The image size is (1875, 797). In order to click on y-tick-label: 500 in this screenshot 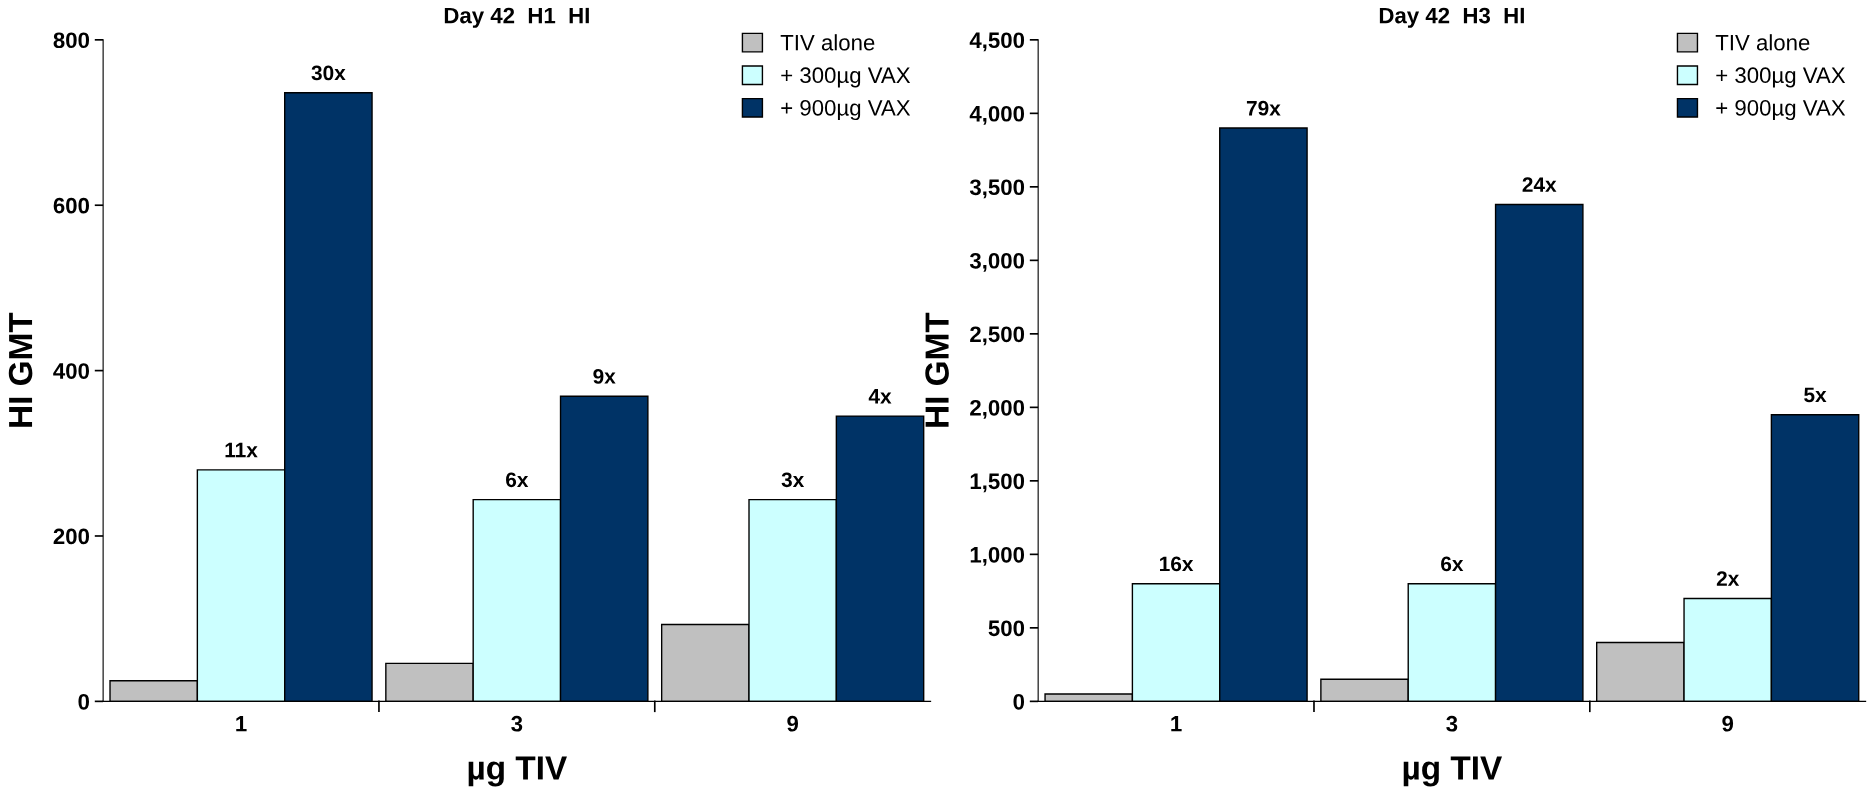, I will do `click(1006, 628)`.